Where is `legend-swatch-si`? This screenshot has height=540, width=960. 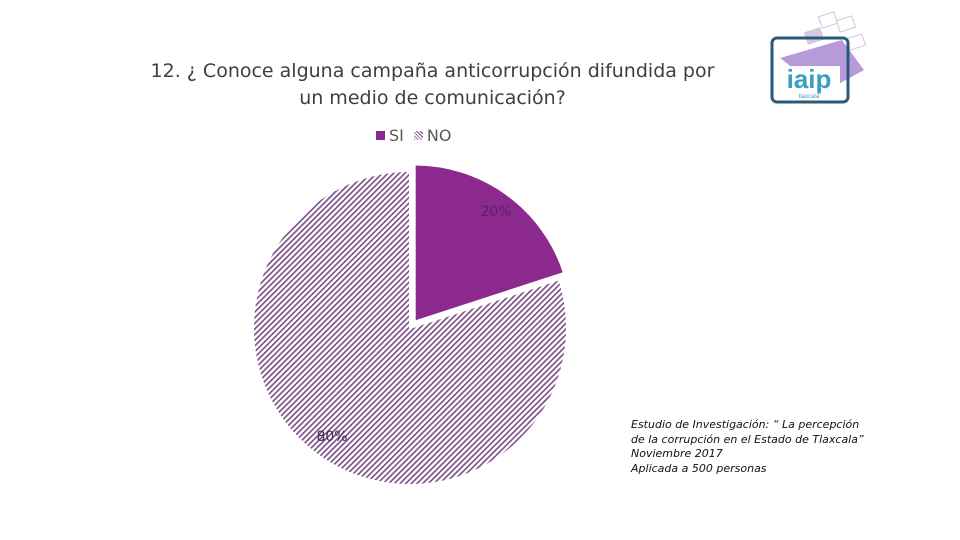
legend-swatch-si is located at coordinates (380, 135).